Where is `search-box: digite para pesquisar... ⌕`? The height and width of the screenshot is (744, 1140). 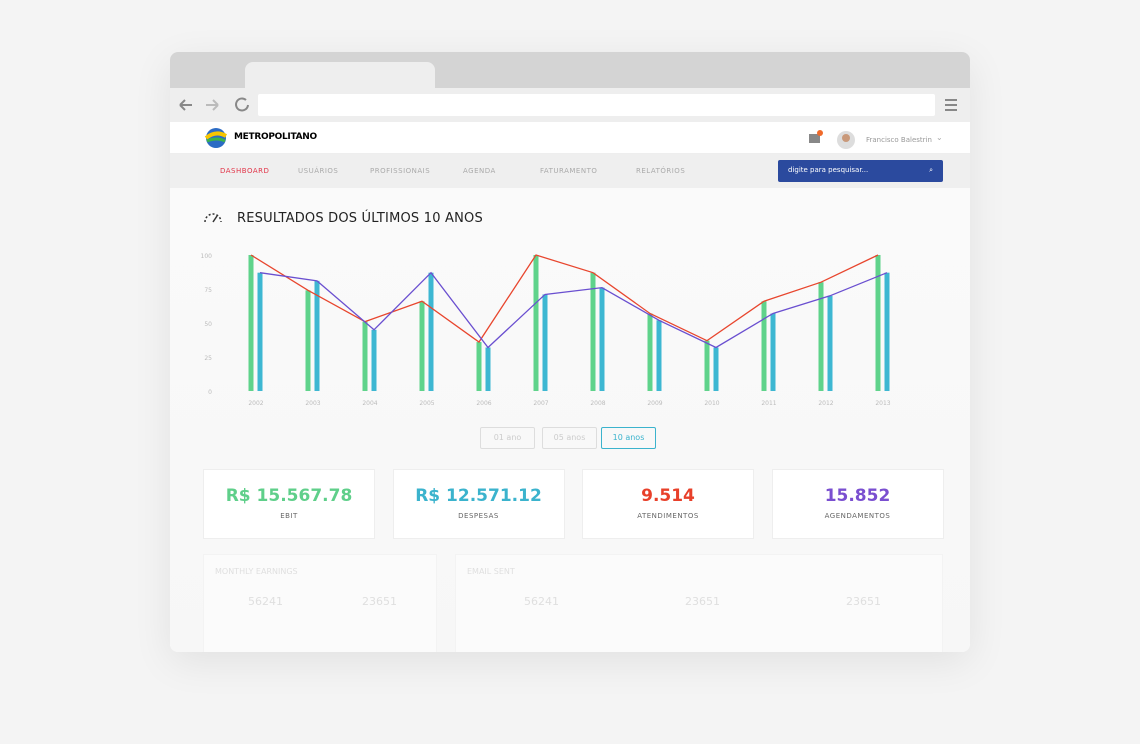
search-box: digite para pesquisar... ⌕ is located at coordinates (860, 171).